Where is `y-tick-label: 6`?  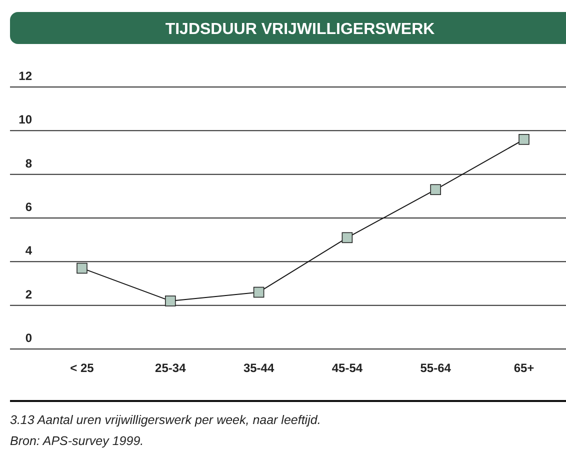 y-tick-label: 6 is located at coordinates (28, 207).